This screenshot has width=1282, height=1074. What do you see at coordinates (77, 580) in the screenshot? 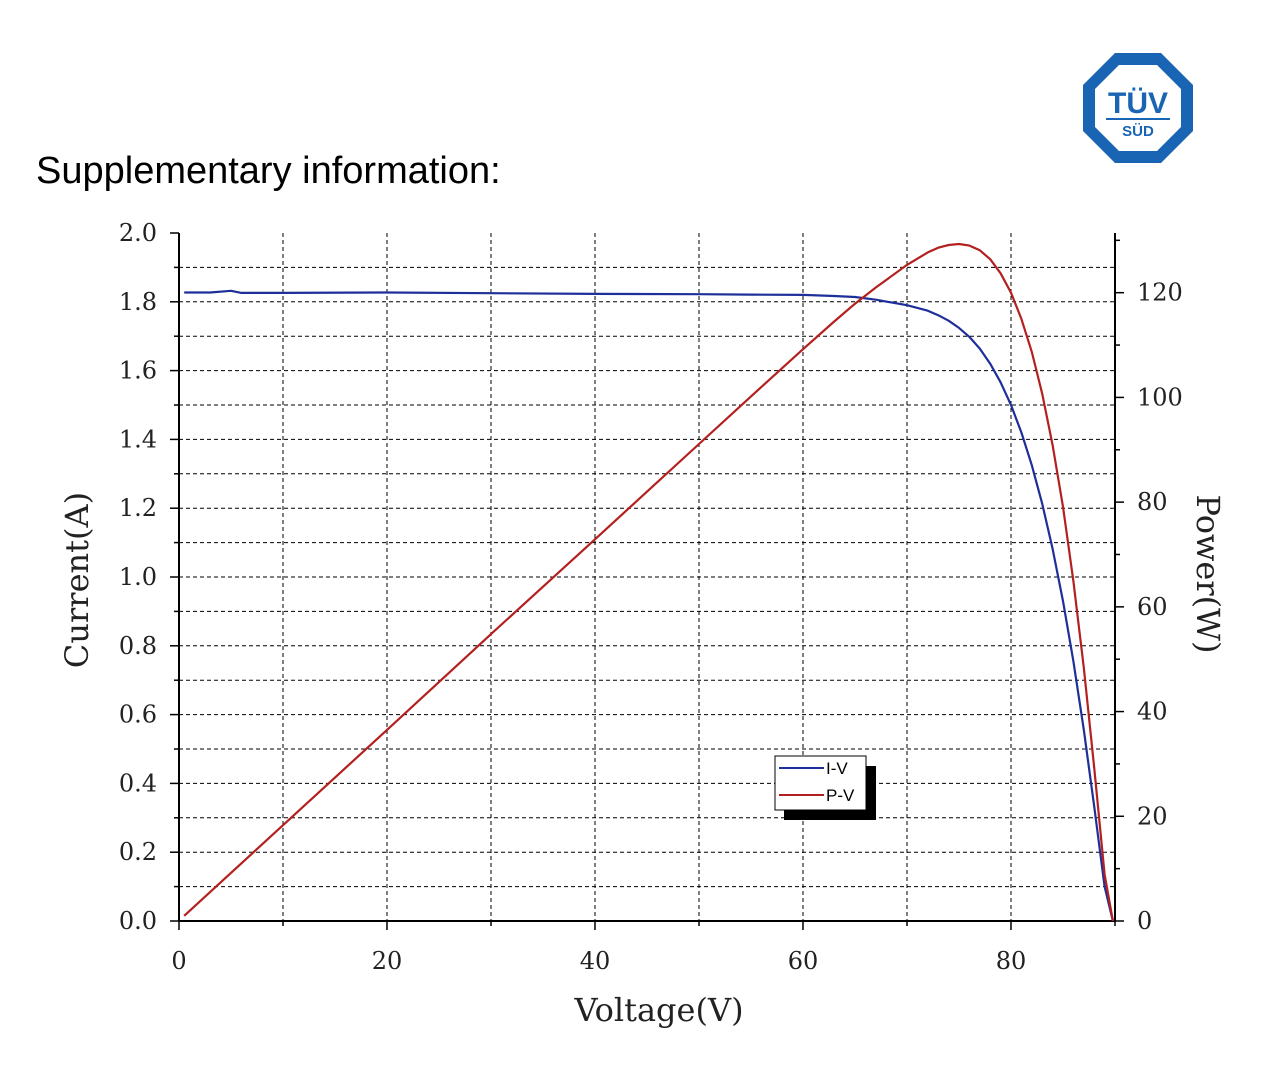
I see `y-axis-label: Current(A)` at bounding box center [77, 580].